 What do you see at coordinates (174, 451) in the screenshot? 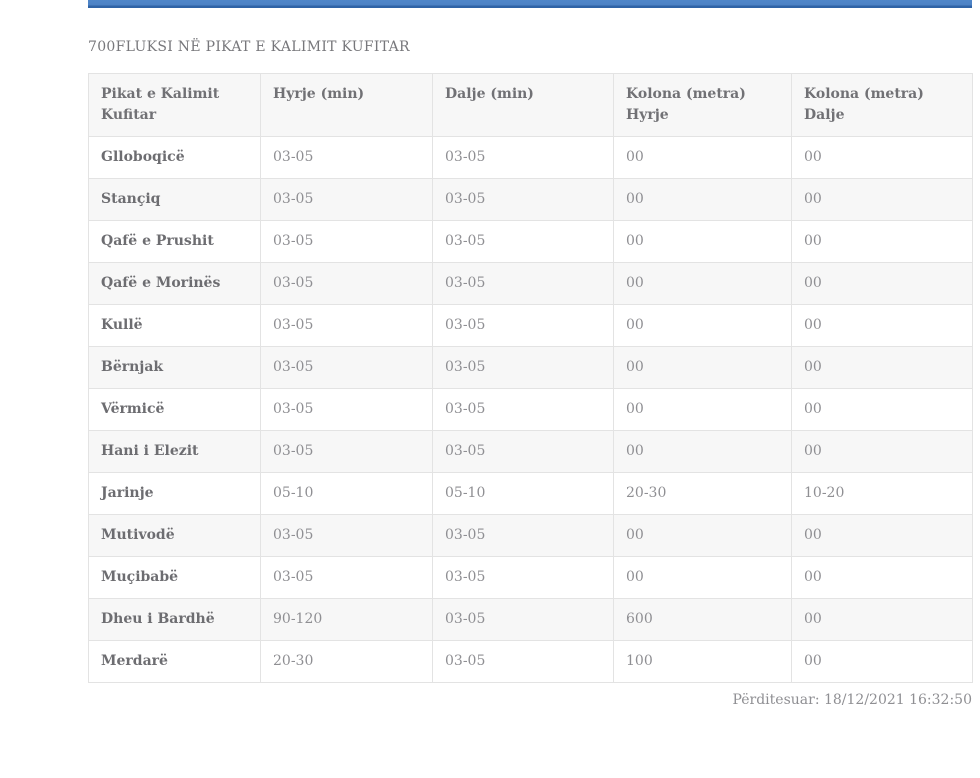
I see `crossing-name-cell: Hani i Elezit` at bounding box center [174, 451].